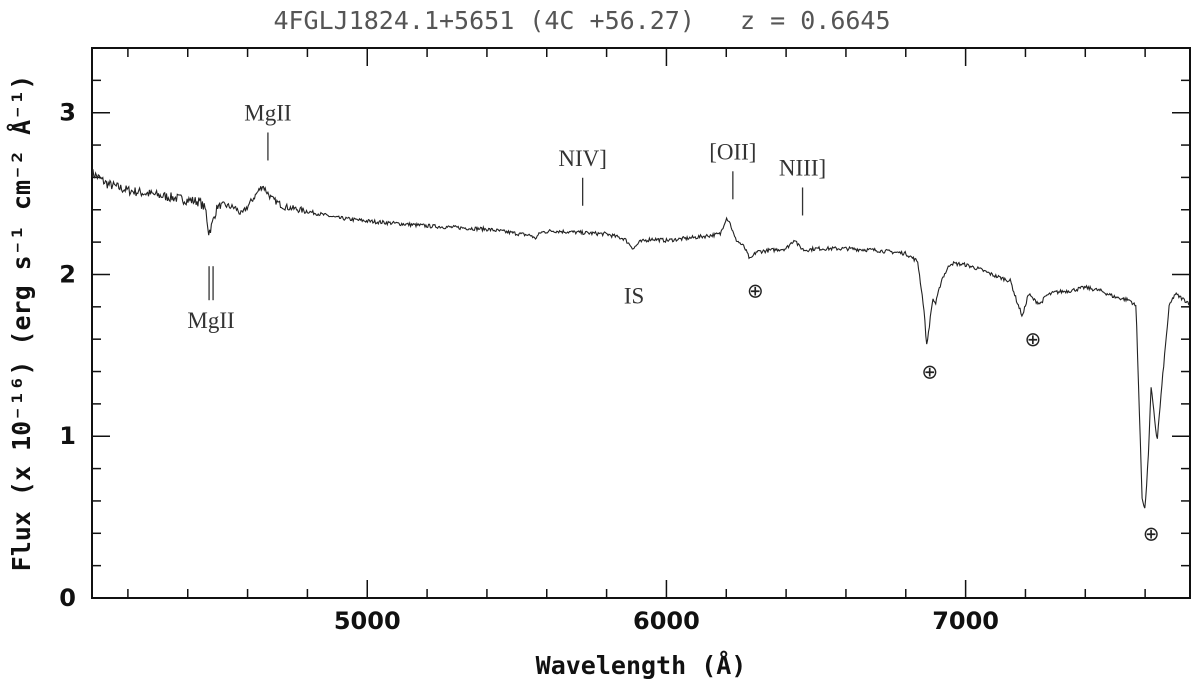 Image resolution: width=1200 pixels, height=687 pixels. Describe the element at coordinates (582, 158) in the screenshot. I see `annotation-label: NIV]` at that location.